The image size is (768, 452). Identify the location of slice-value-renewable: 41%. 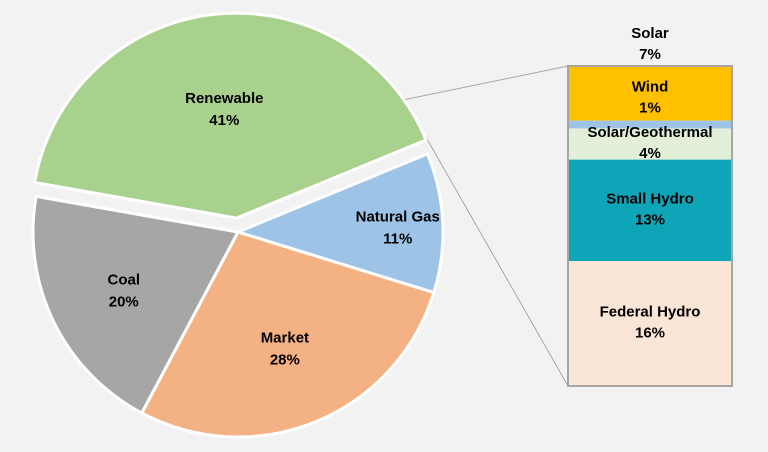
(224, 120).